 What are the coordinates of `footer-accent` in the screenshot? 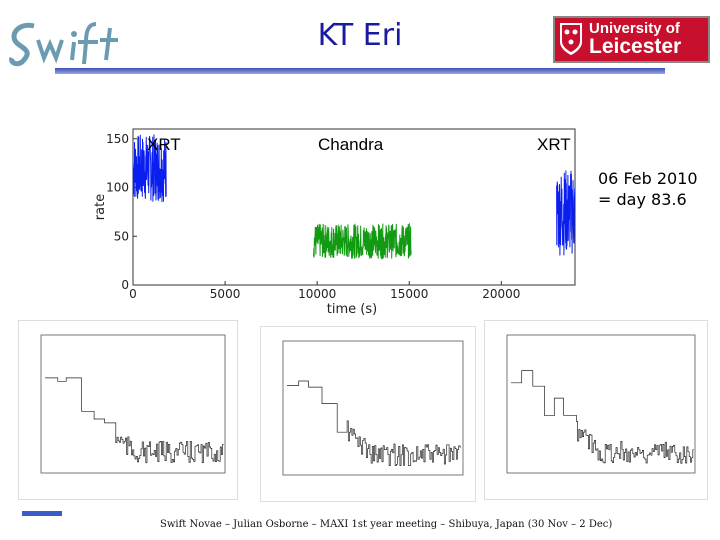 It's located at (42, 513).